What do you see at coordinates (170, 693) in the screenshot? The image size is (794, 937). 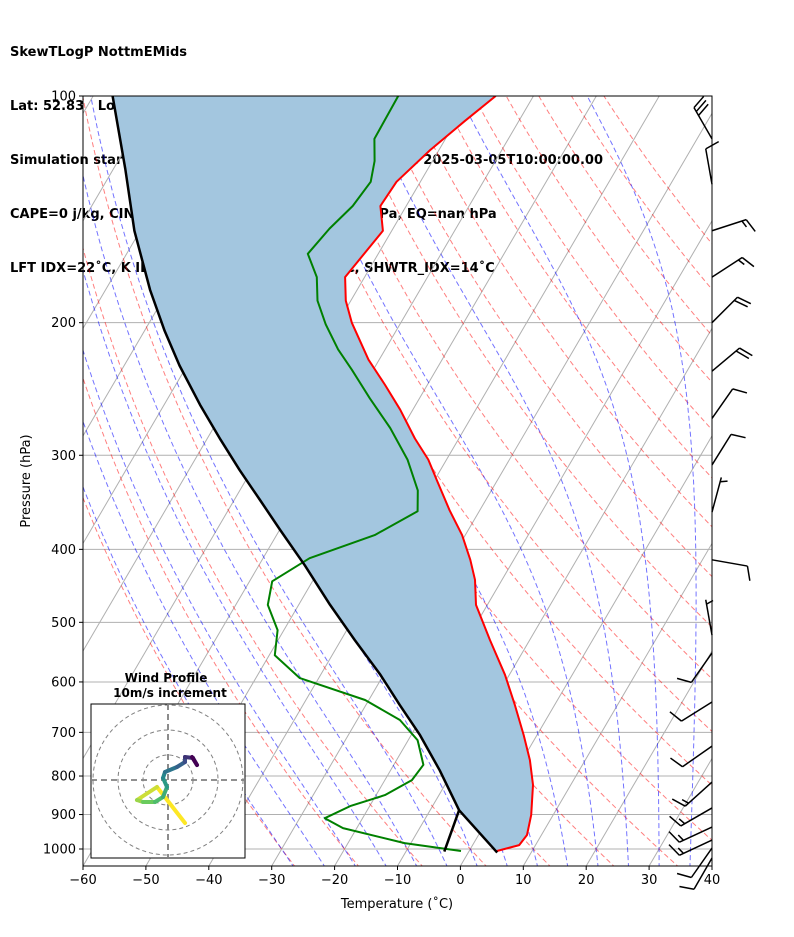 I see `hodograph-subtitle: 10m/s increment` at bounding box center [170, 693].